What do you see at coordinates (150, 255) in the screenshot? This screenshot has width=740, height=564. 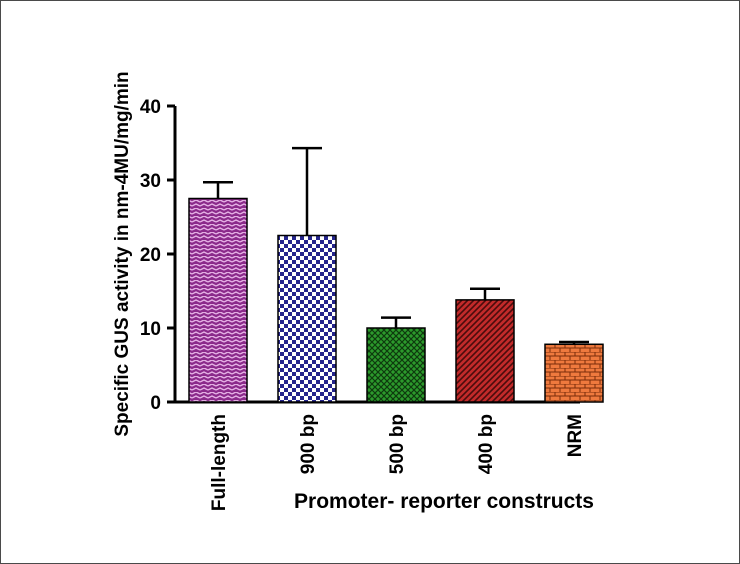 I see `y-tick-label: 20` at bounding box center [150, 255].